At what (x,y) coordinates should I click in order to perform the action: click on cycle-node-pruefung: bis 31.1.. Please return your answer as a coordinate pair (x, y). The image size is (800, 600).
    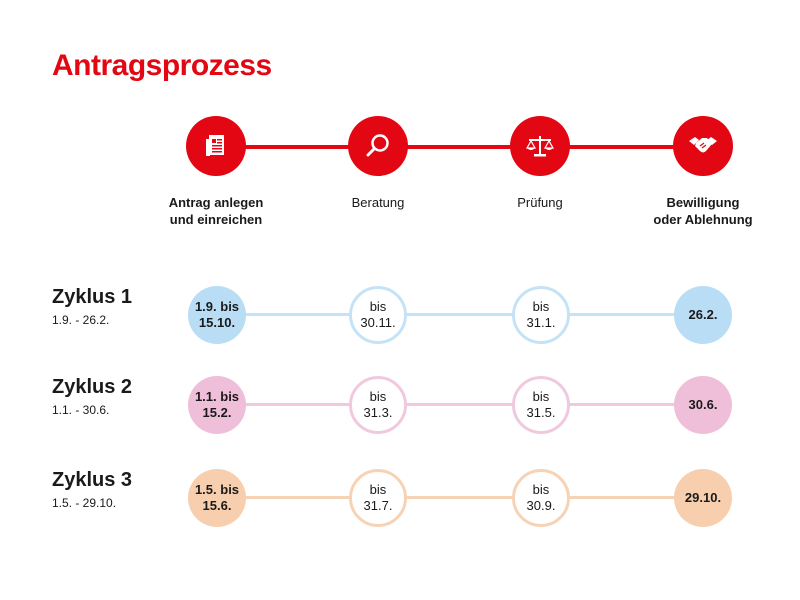
    Looking at the image, I should click on (541, 315).